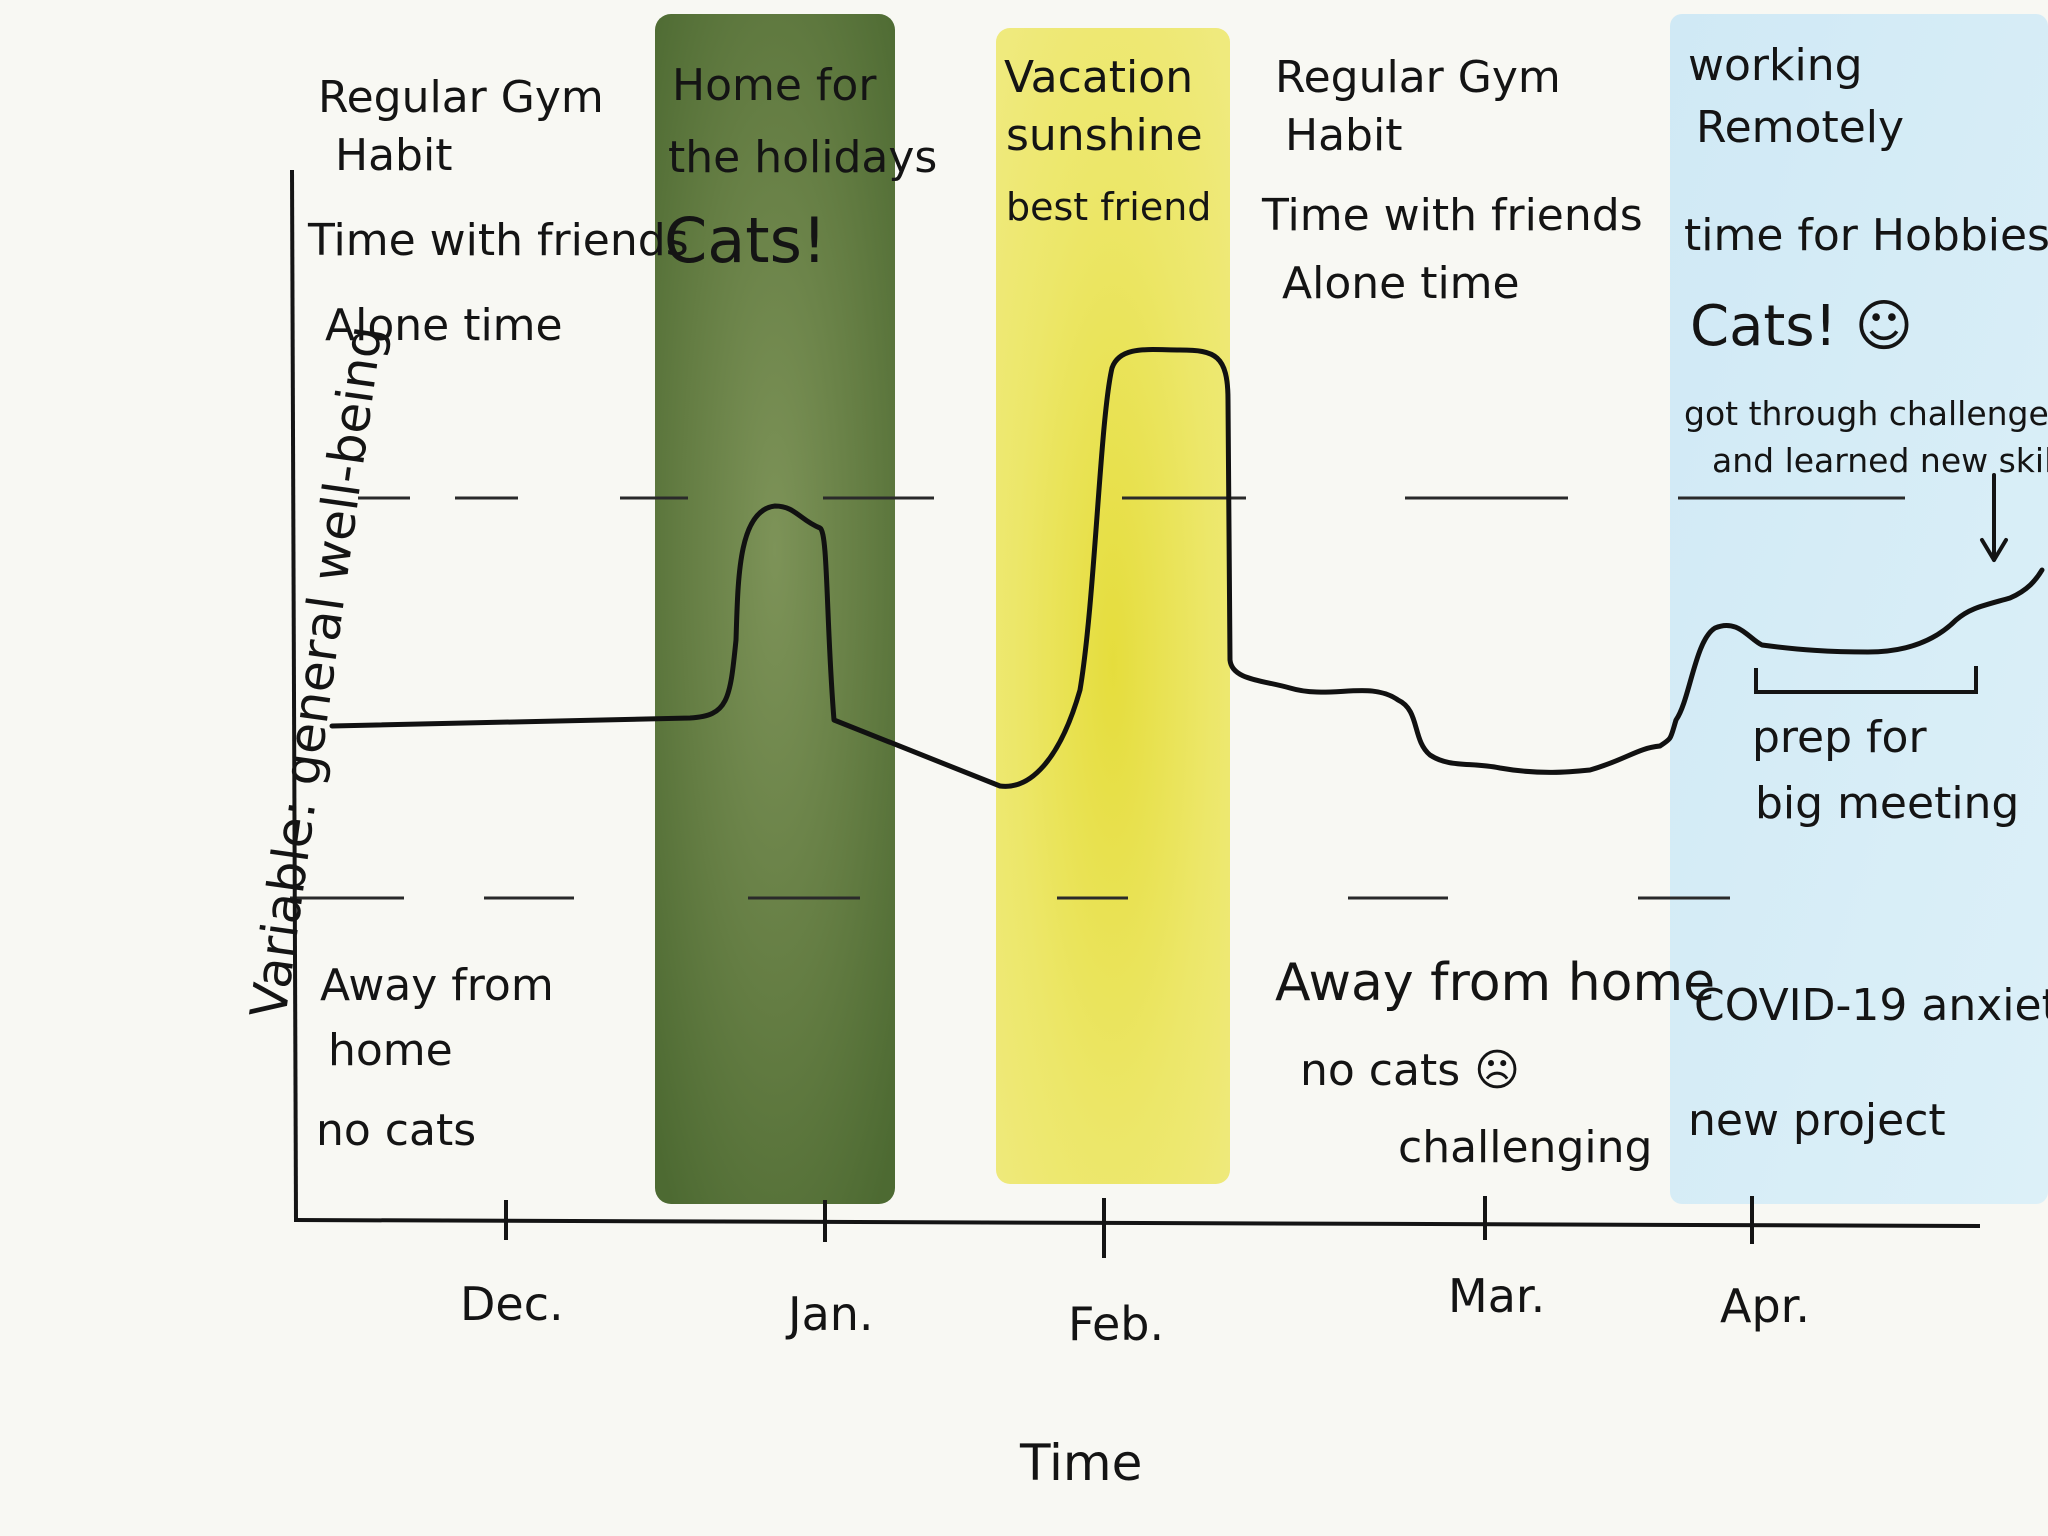 The width and height of the screenshot is (2048, 1536). I want to click on prep-bracket, so click(1866, 680).